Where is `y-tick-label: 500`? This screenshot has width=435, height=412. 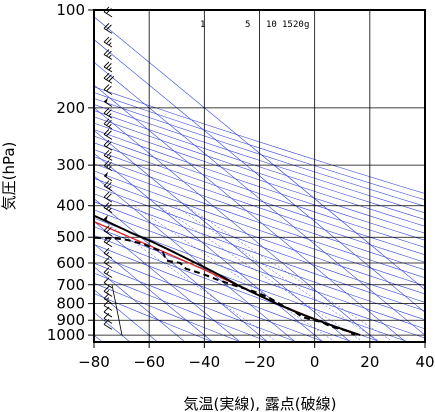
y-tick-label: 500 is located at coordinates (70, 237).